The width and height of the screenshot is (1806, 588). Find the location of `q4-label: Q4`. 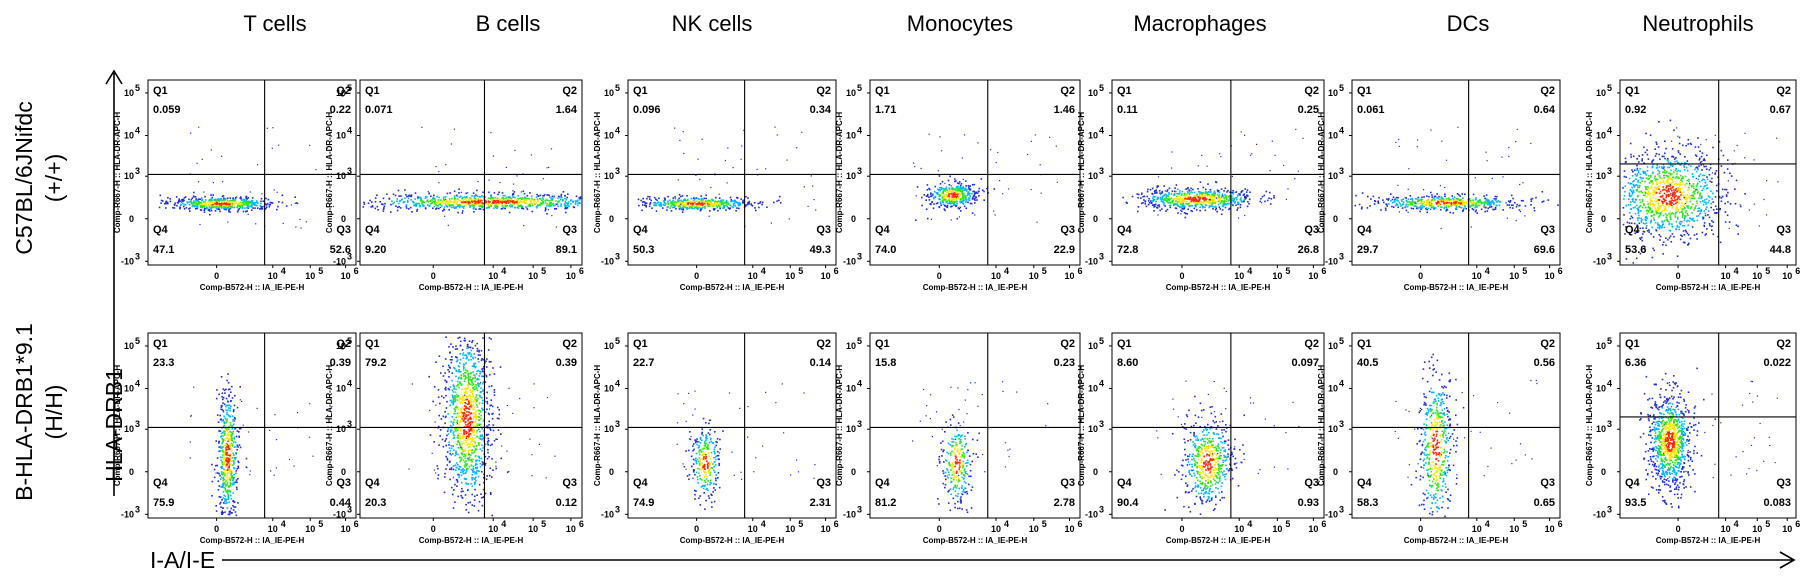

q4-label: Q4 is located at coordinates (883, 230).